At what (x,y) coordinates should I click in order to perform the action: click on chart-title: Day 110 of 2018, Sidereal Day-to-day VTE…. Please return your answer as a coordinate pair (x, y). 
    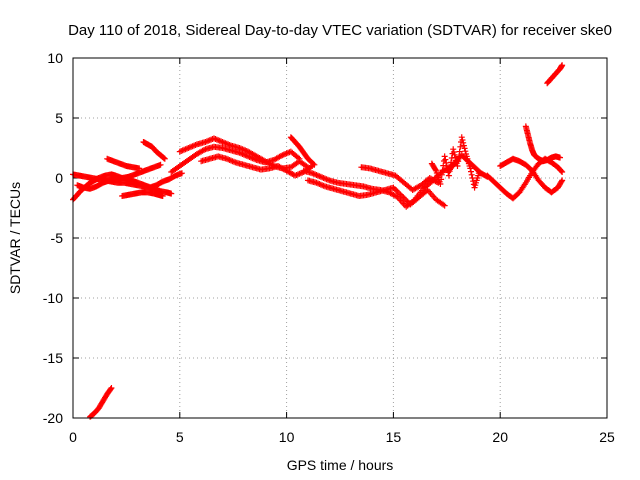
    Looking at the image, I should click on (340, 30).